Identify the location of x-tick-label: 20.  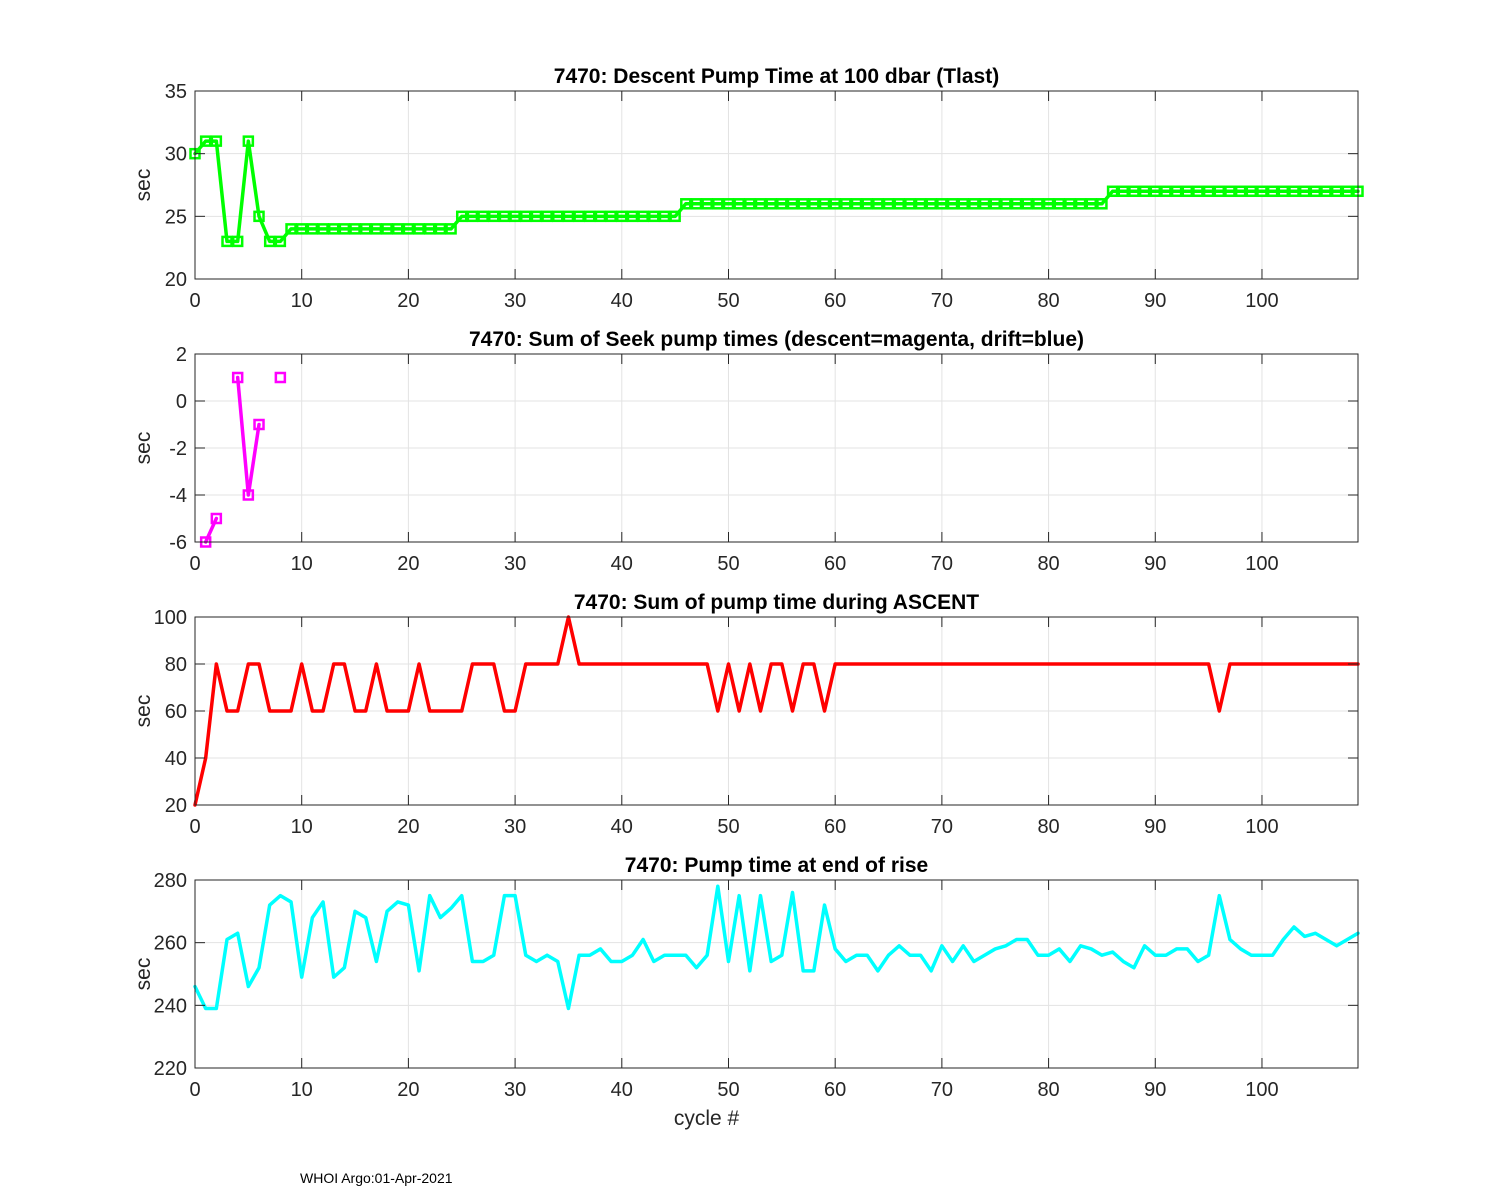
(408, 564).